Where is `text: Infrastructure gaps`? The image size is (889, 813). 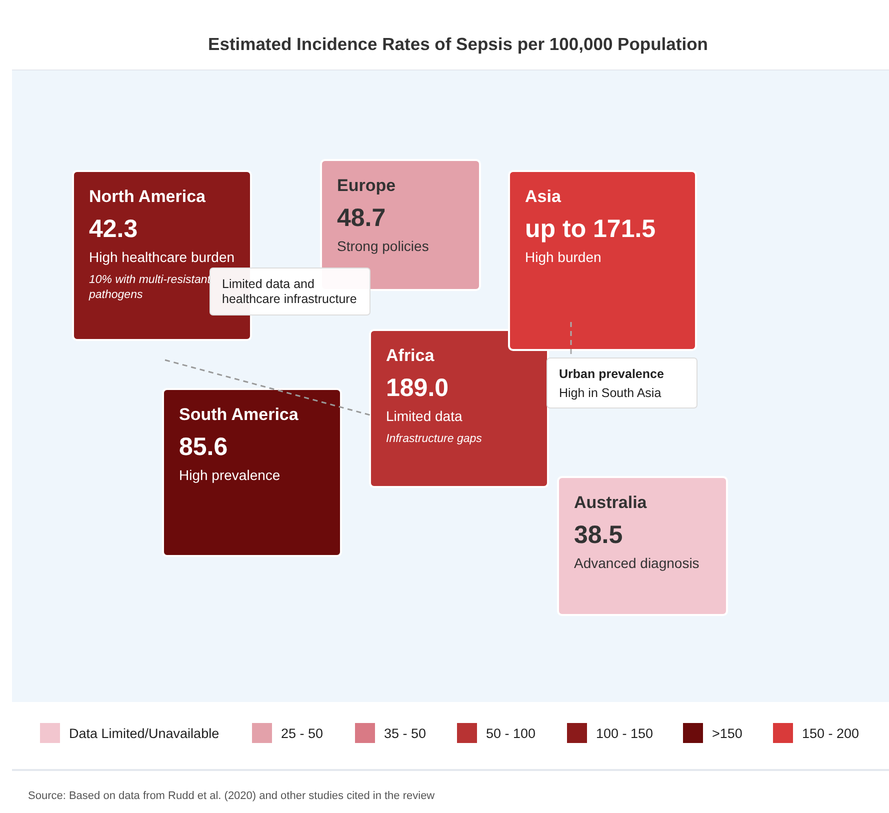
text: Infrastructure gaps is located at coordinates (434, 439).